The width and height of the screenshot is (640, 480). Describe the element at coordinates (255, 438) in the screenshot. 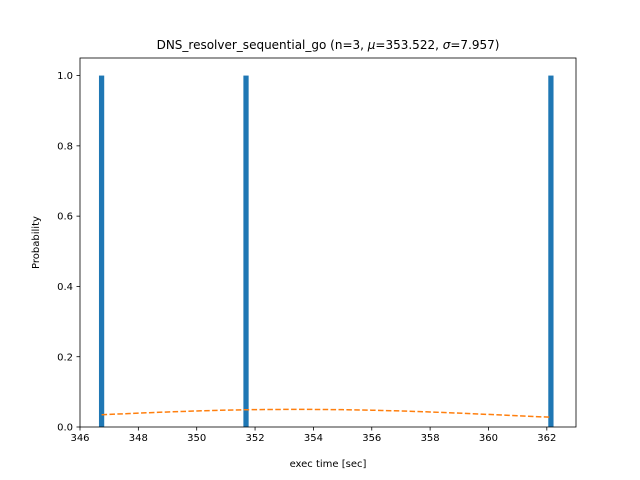

I see `x-tick-label: 352` at that location.